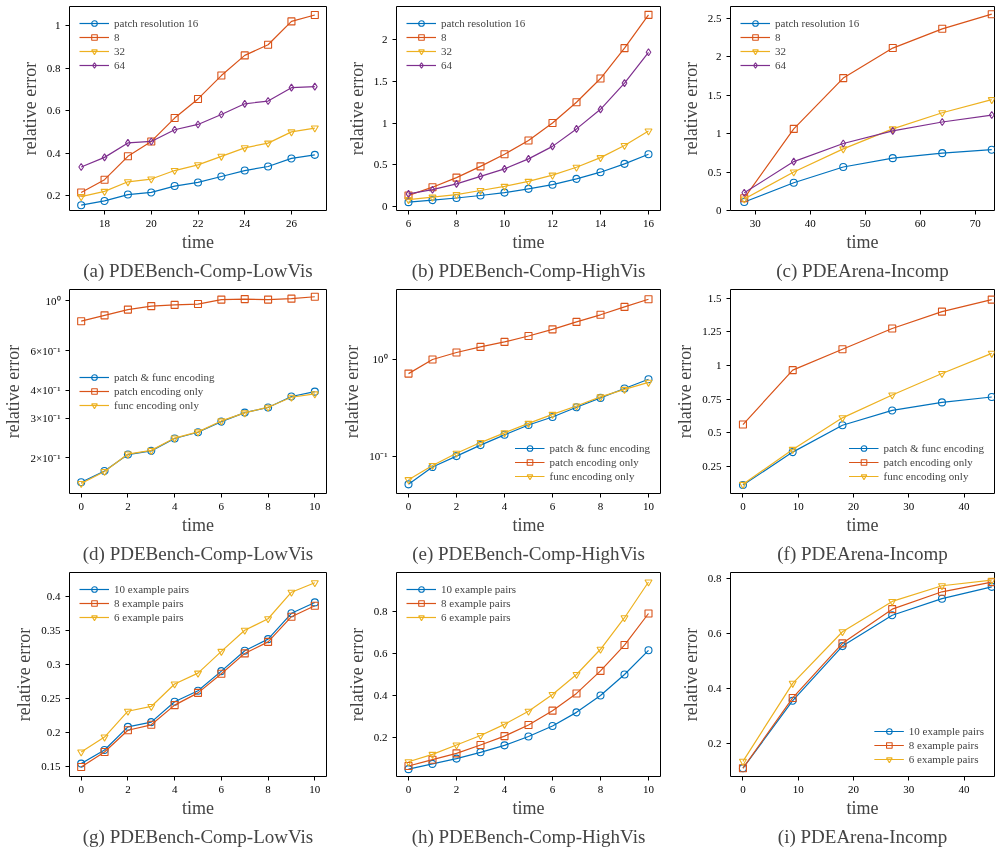 This screenshot has height=850, width=1003. I want to click on x-tick-label: 26, so click(291, 222).